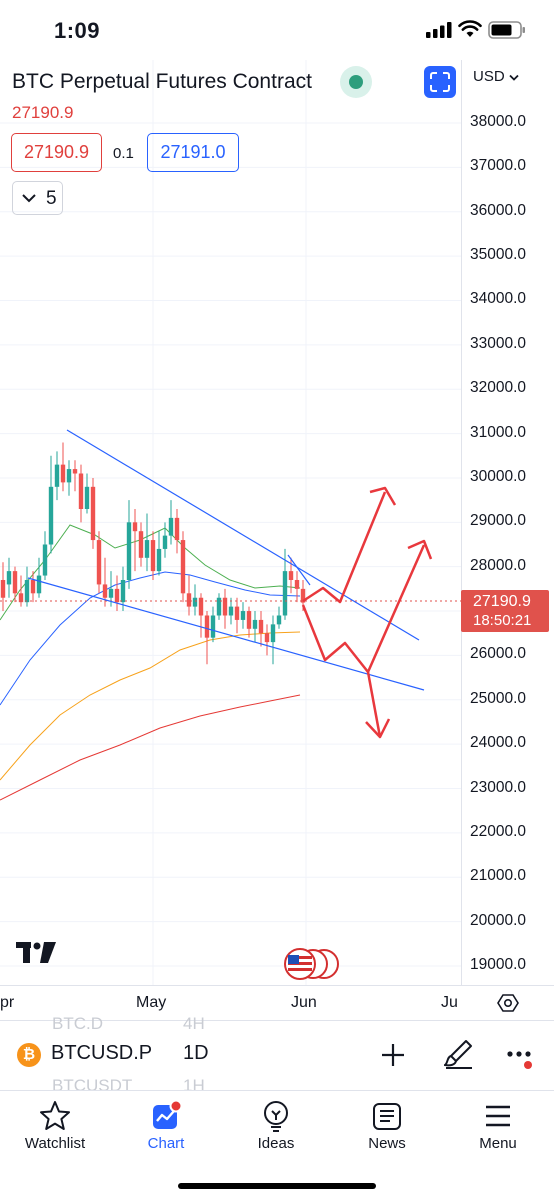  Describe the element at coordinates (439, 30) in the screenshot. I see `cellular-signal-icon` at that location.